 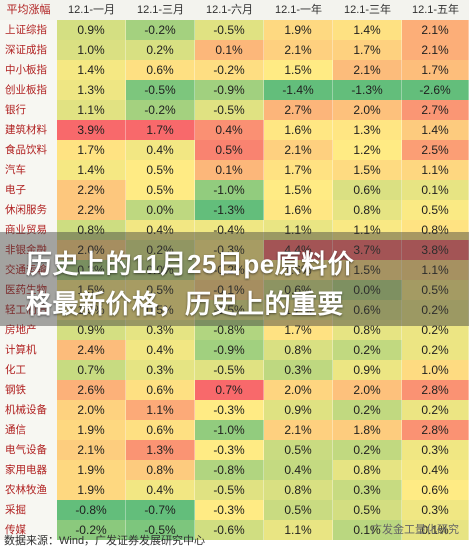 I want to click on row-label: 创业板指, so click(x=28, y=90).